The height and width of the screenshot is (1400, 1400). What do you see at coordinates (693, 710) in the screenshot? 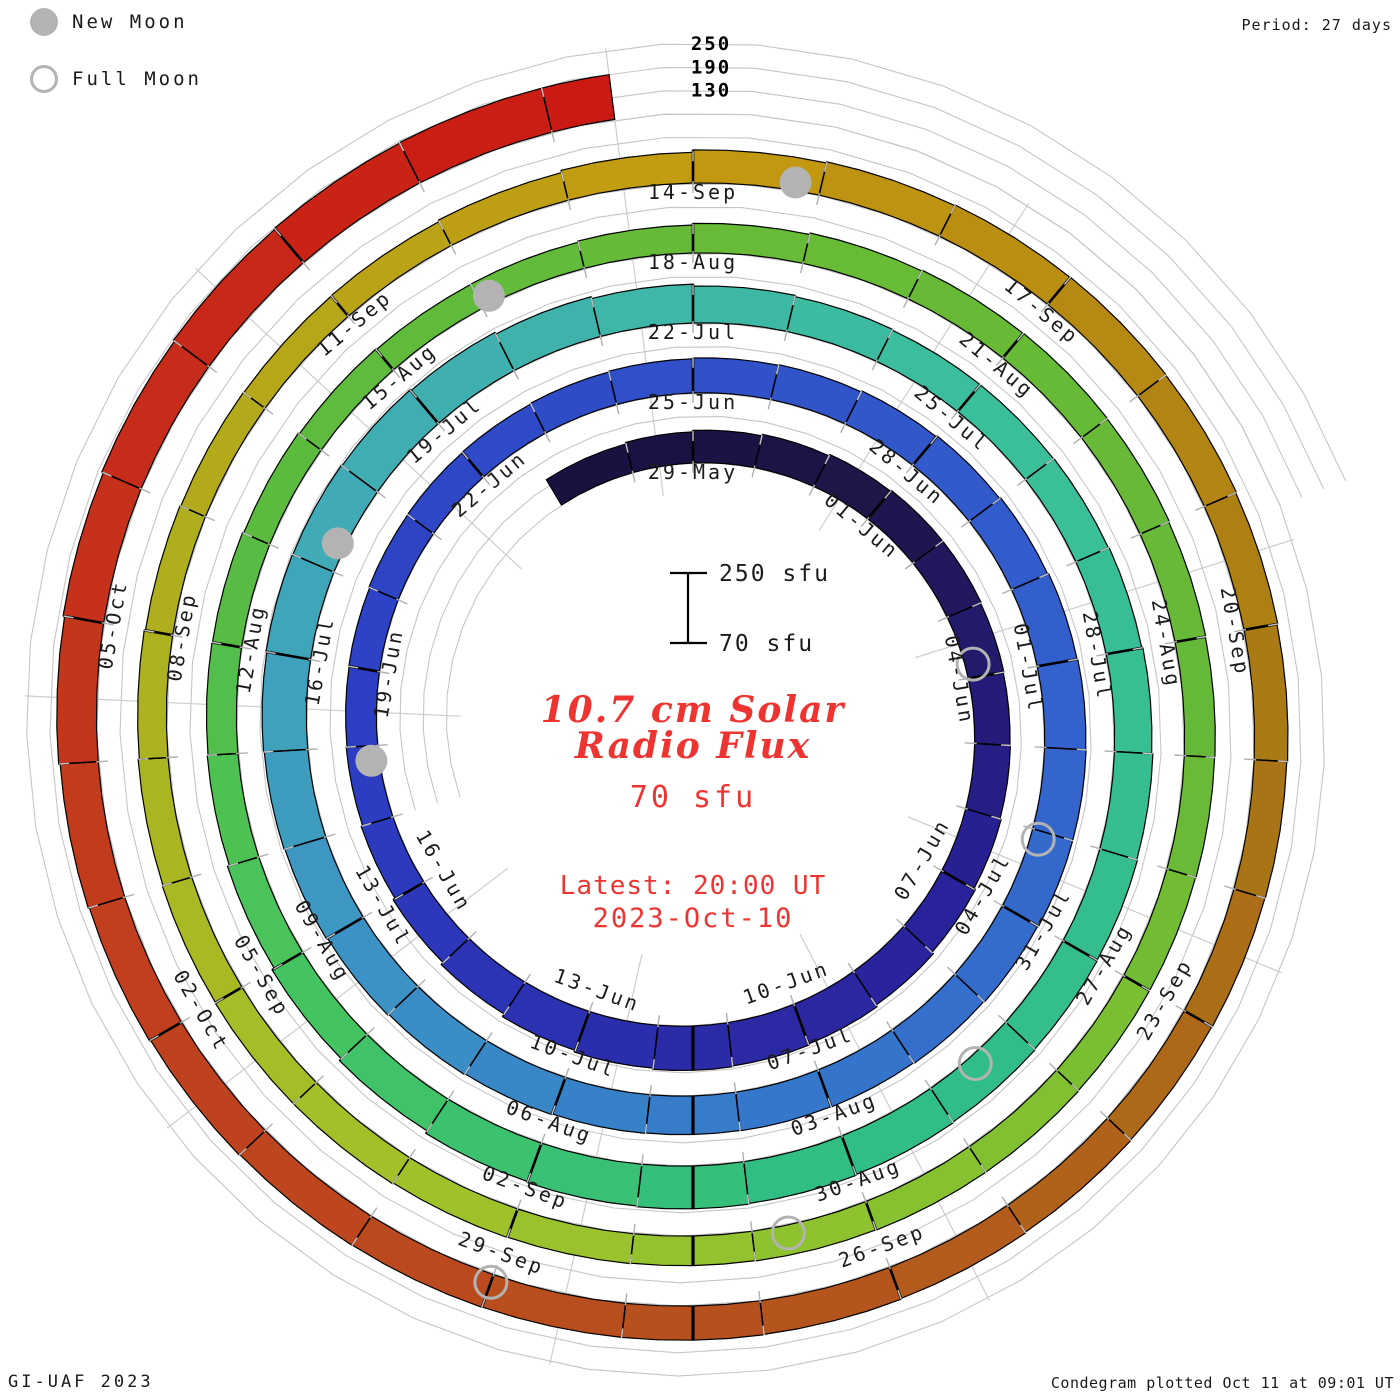
I see `chart-title-line1: 10.7 cm Solar` at bounding box center [693, 710].